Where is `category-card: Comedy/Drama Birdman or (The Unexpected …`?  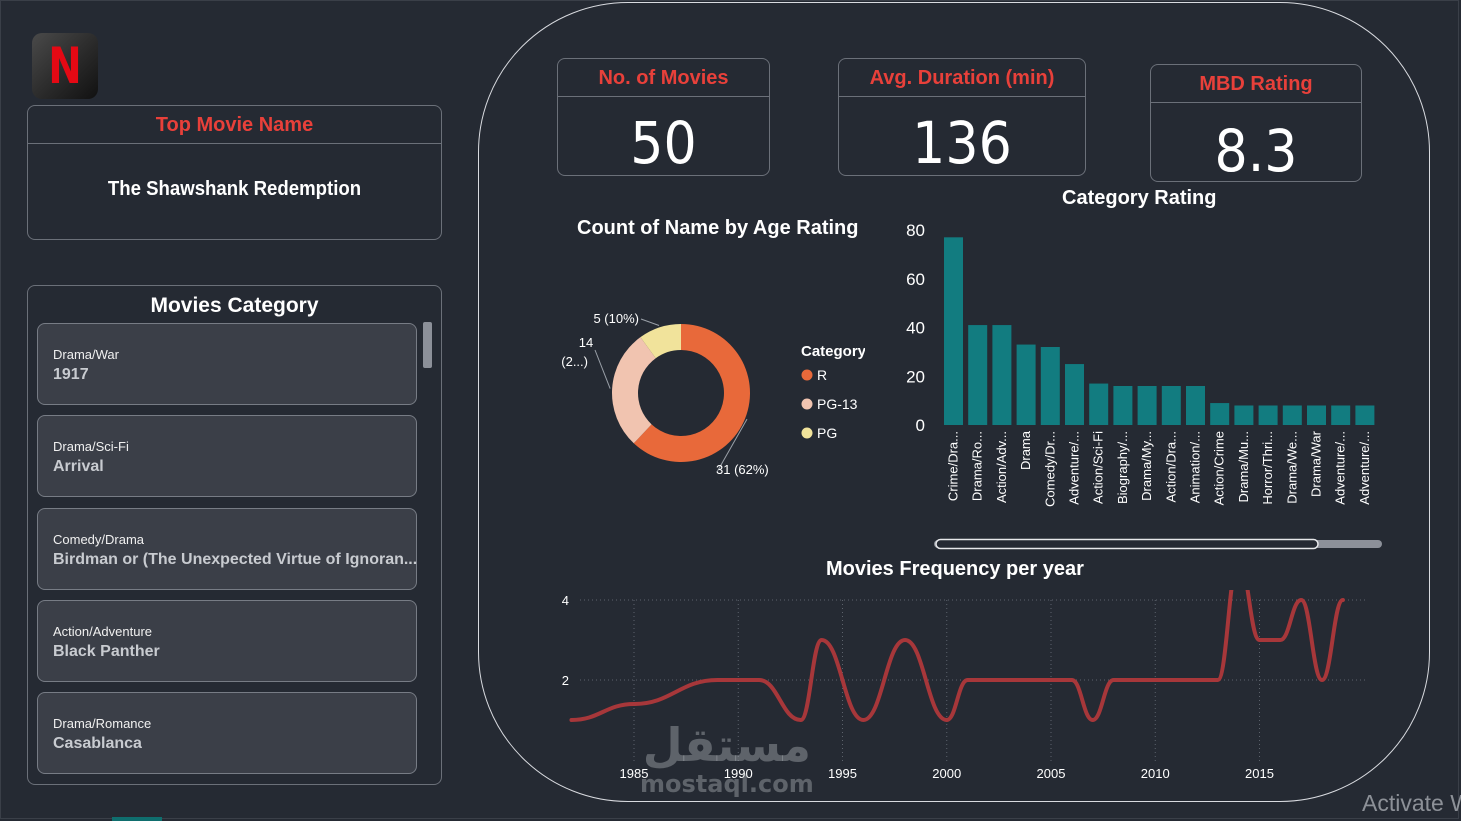
category-card: Comedy/Drama Birdman or (The Unexpected … is located at coordinates (227, 549).